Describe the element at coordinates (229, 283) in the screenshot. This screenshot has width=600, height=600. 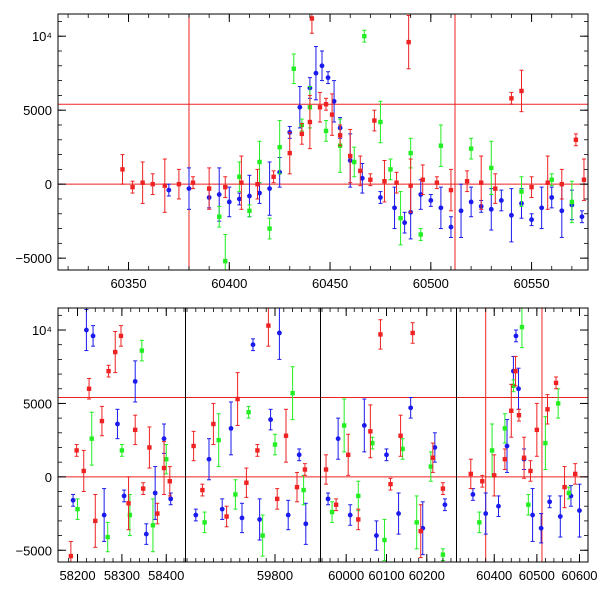
I see `x-tick-label: 60400` at that location.